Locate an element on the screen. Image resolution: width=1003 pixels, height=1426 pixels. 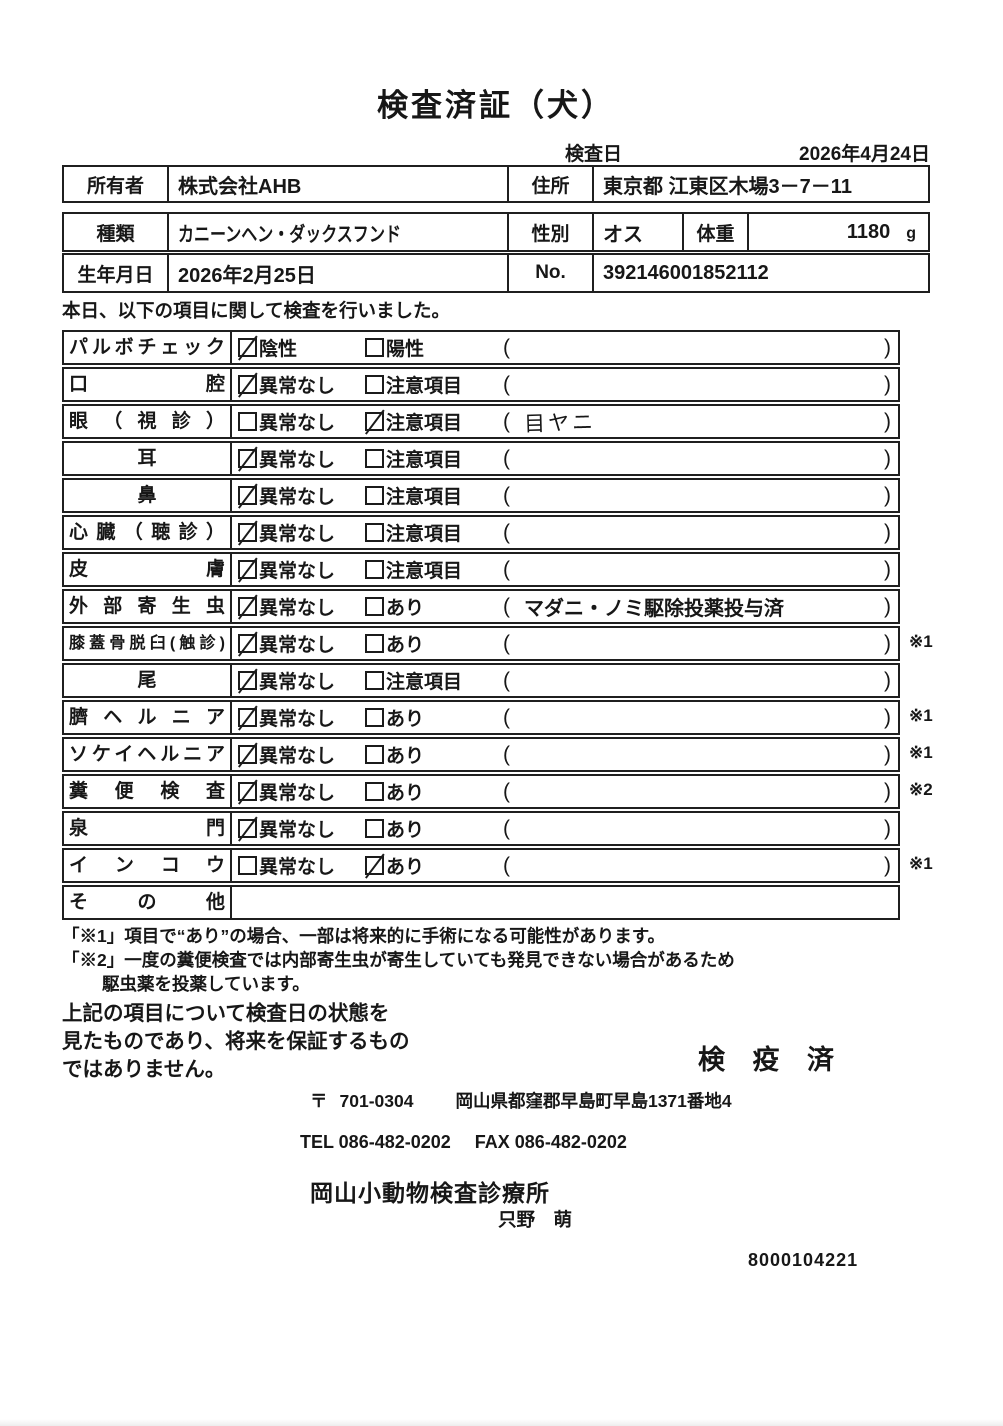
breed-label: 種類 is located at coordinates (115, 234).